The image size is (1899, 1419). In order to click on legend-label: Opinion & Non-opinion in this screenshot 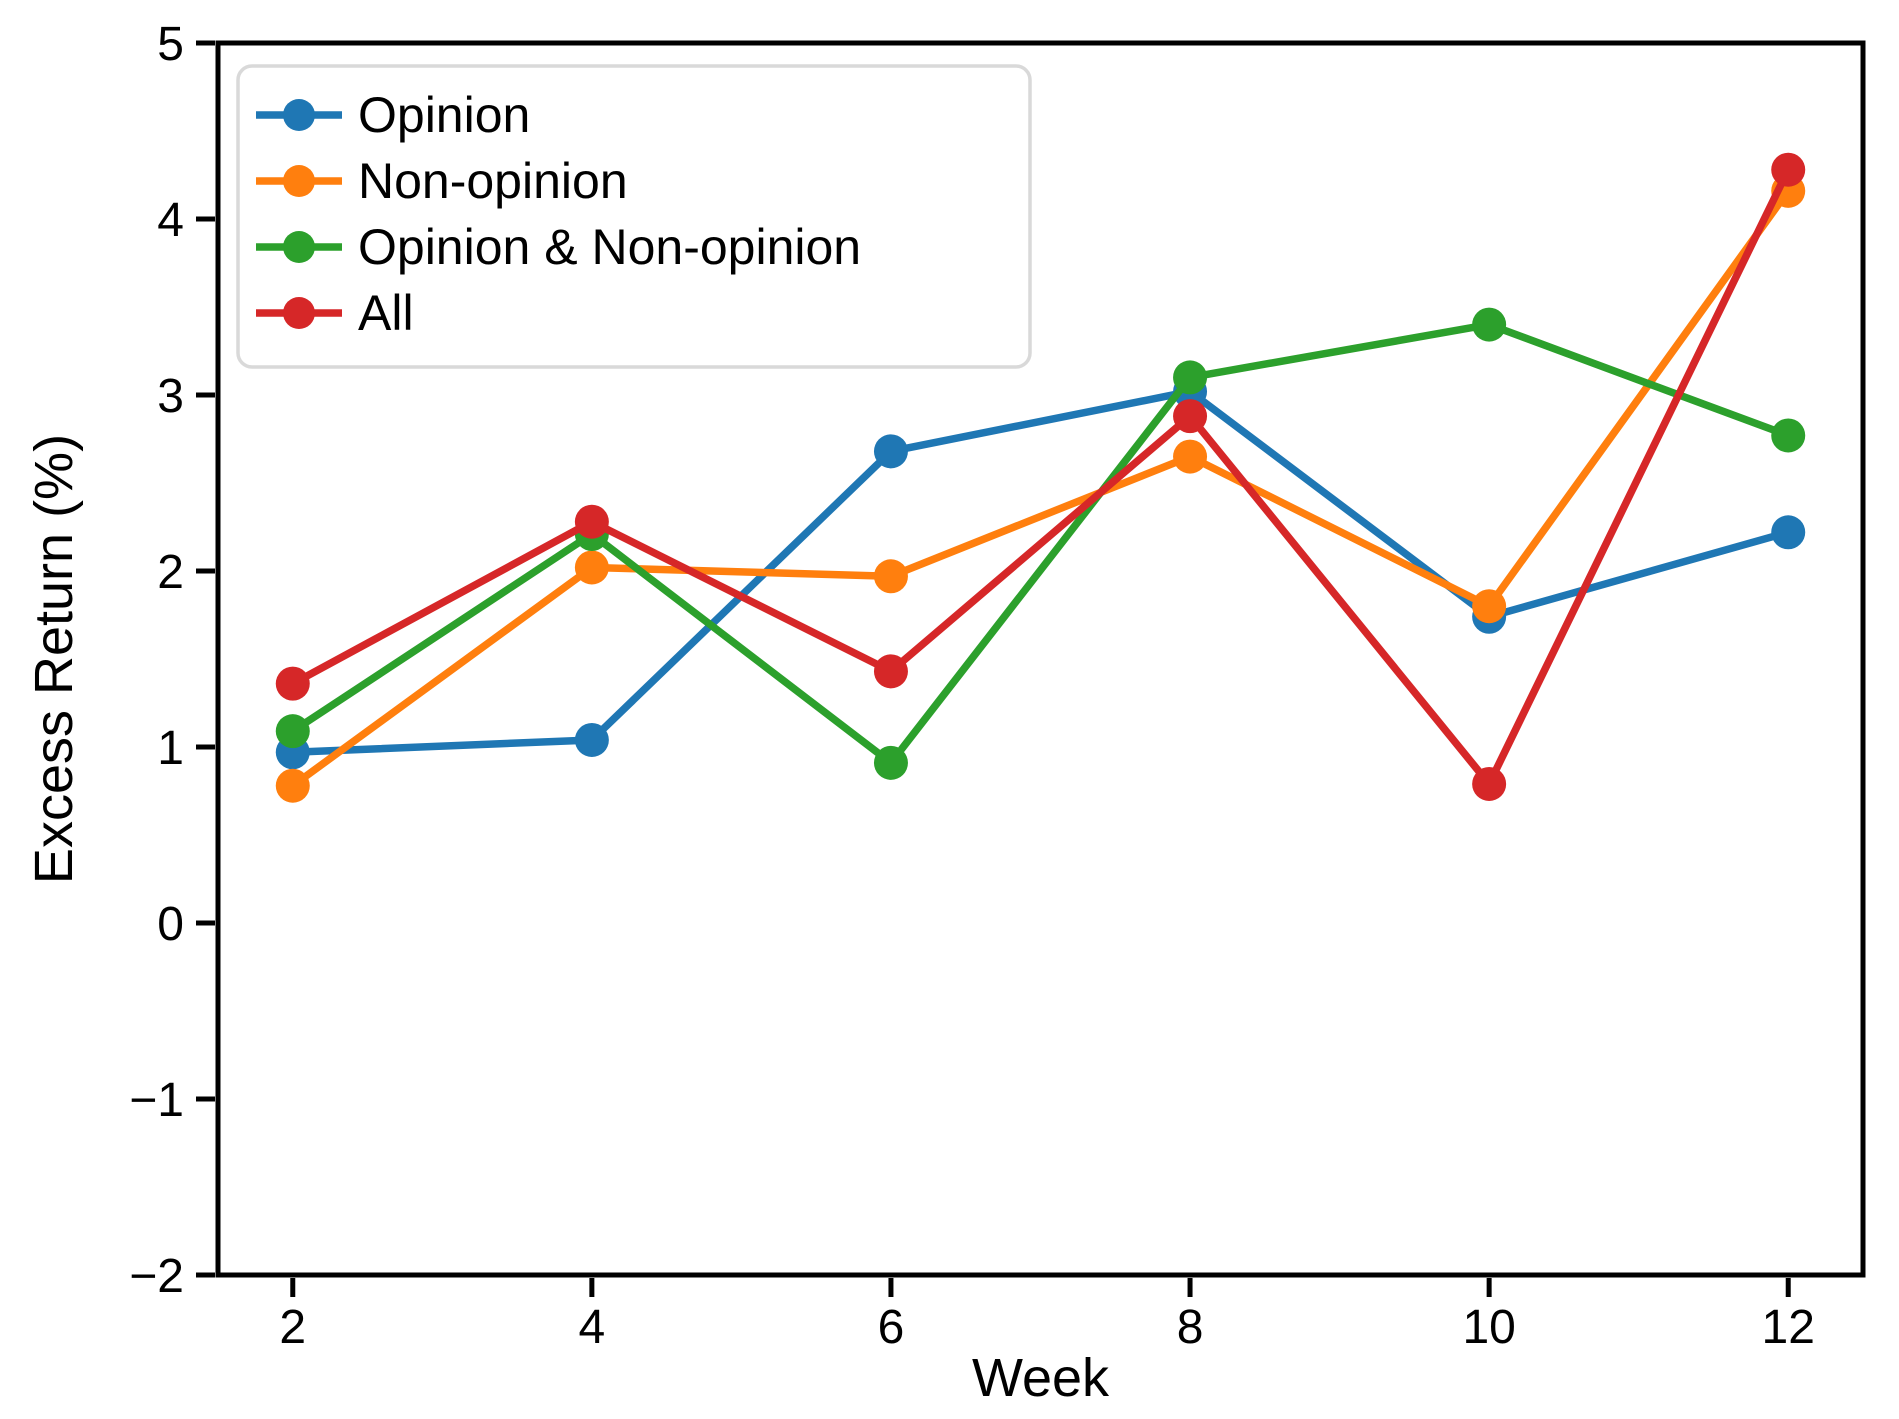, I will do `click(609, 247)`.